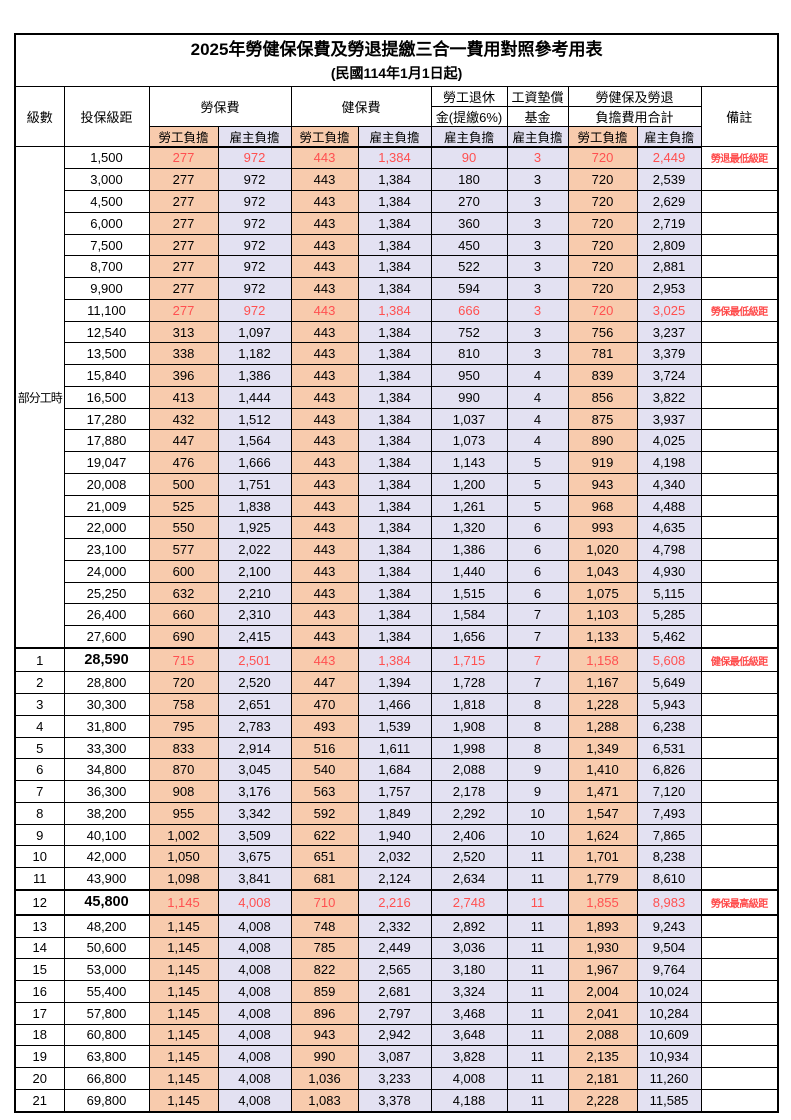 This screenshot has height=1120, width=791. Describe the element at coordinates (39, 791) in the screenshot. I see `level-cell: 7` at that location.